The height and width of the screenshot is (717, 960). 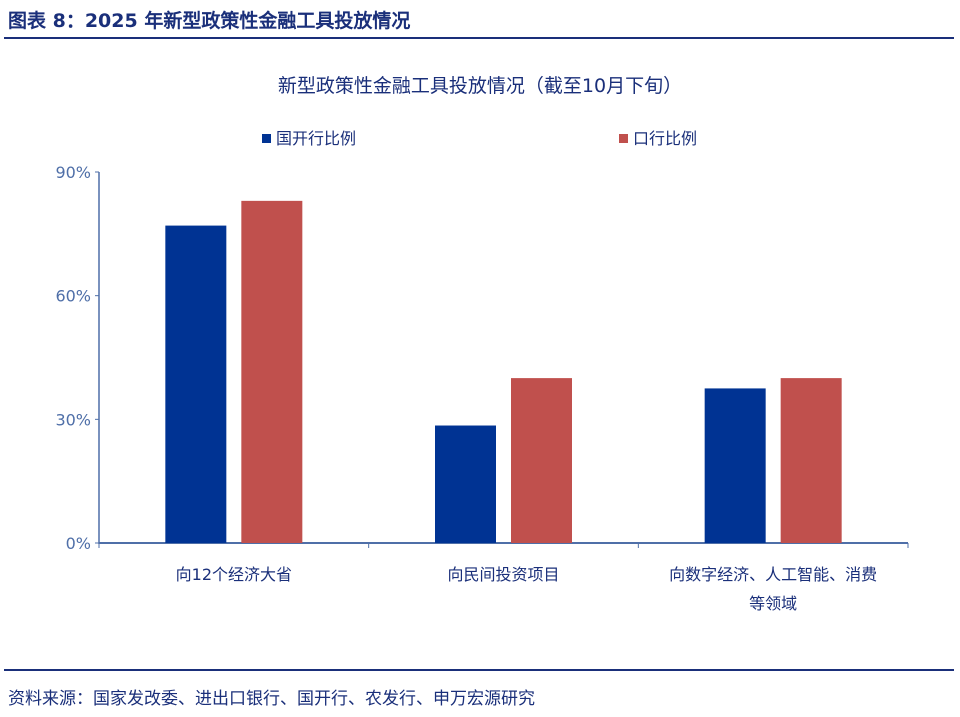 What do you see at coordinates (196, 384) in the screenshot?
I see `bar-国开行比例-0` at bounding box center [196, 384].